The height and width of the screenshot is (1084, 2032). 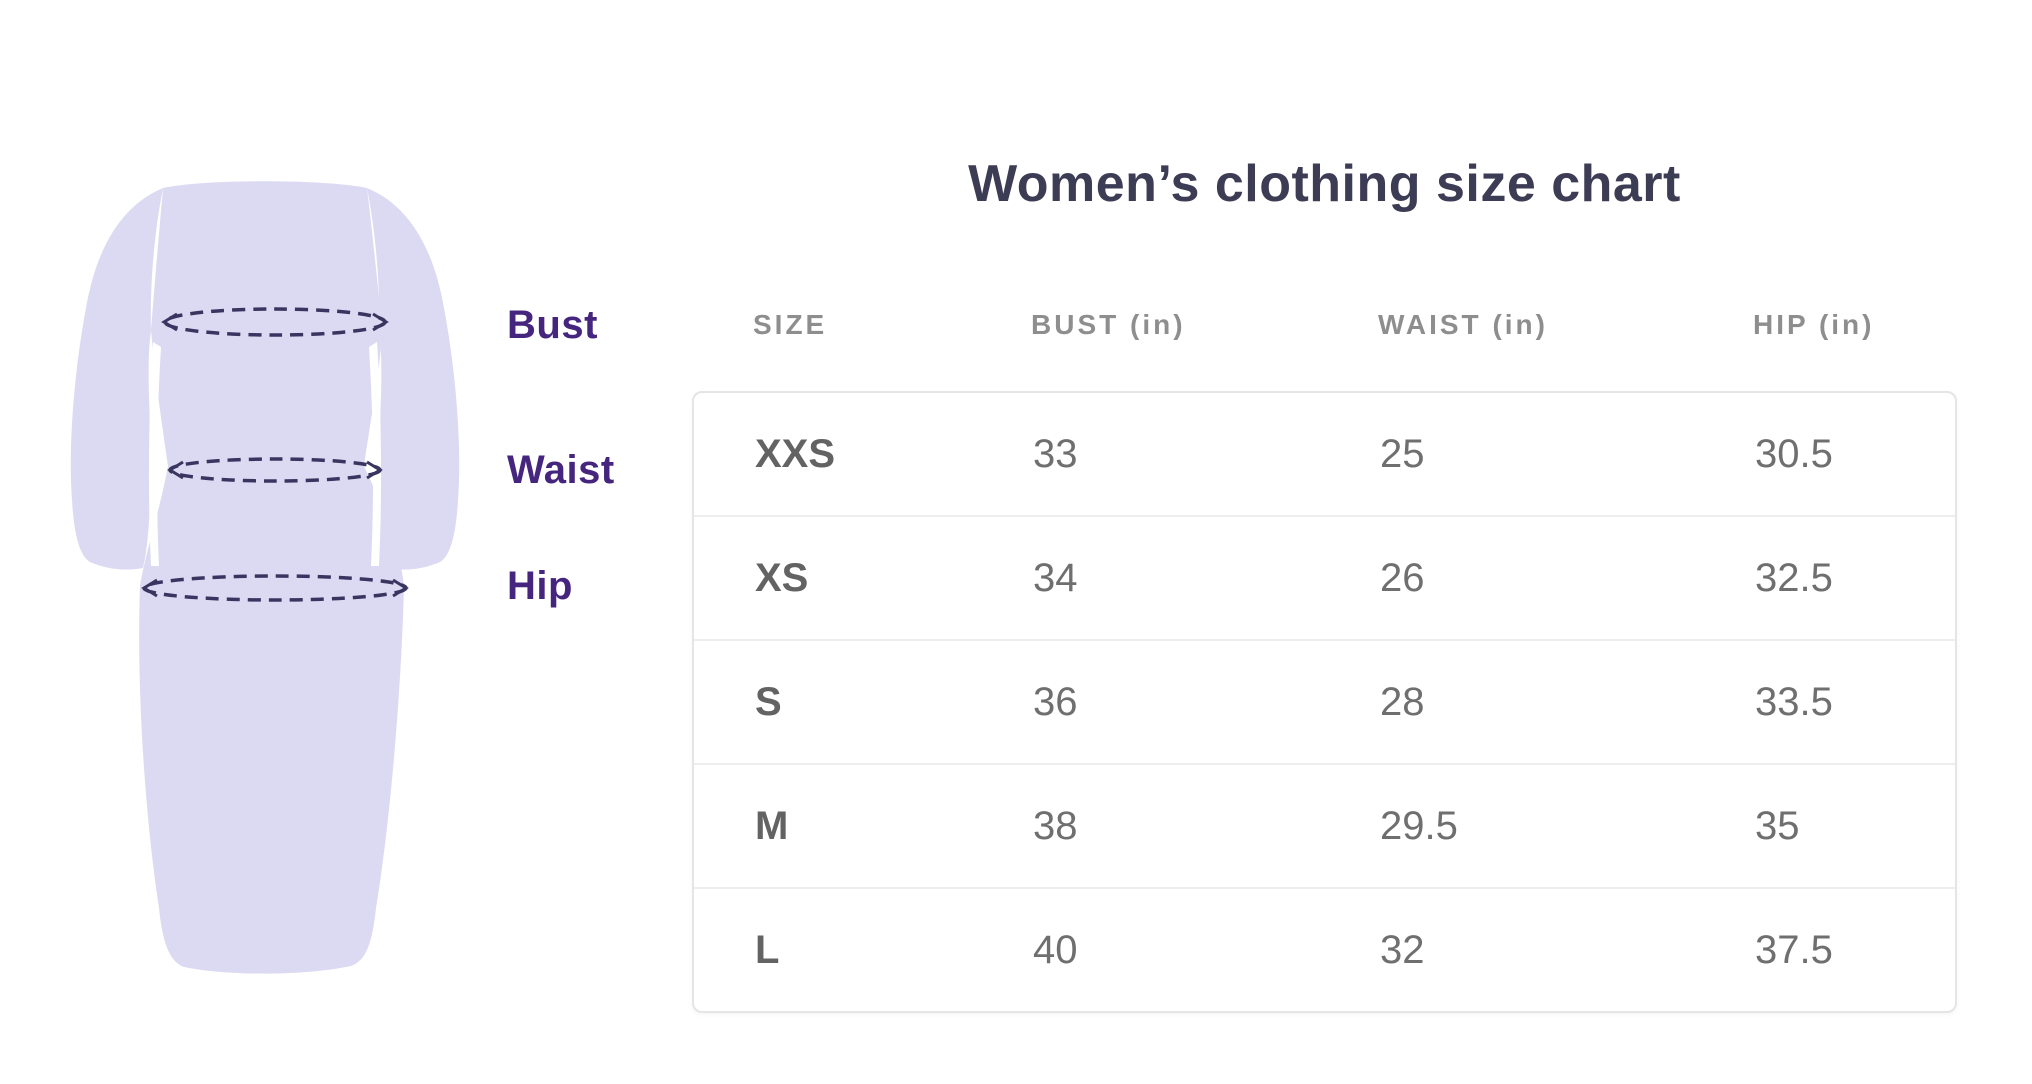 I want to click on table-row: S 36 28 33.5, so click(x=1324, y=701).